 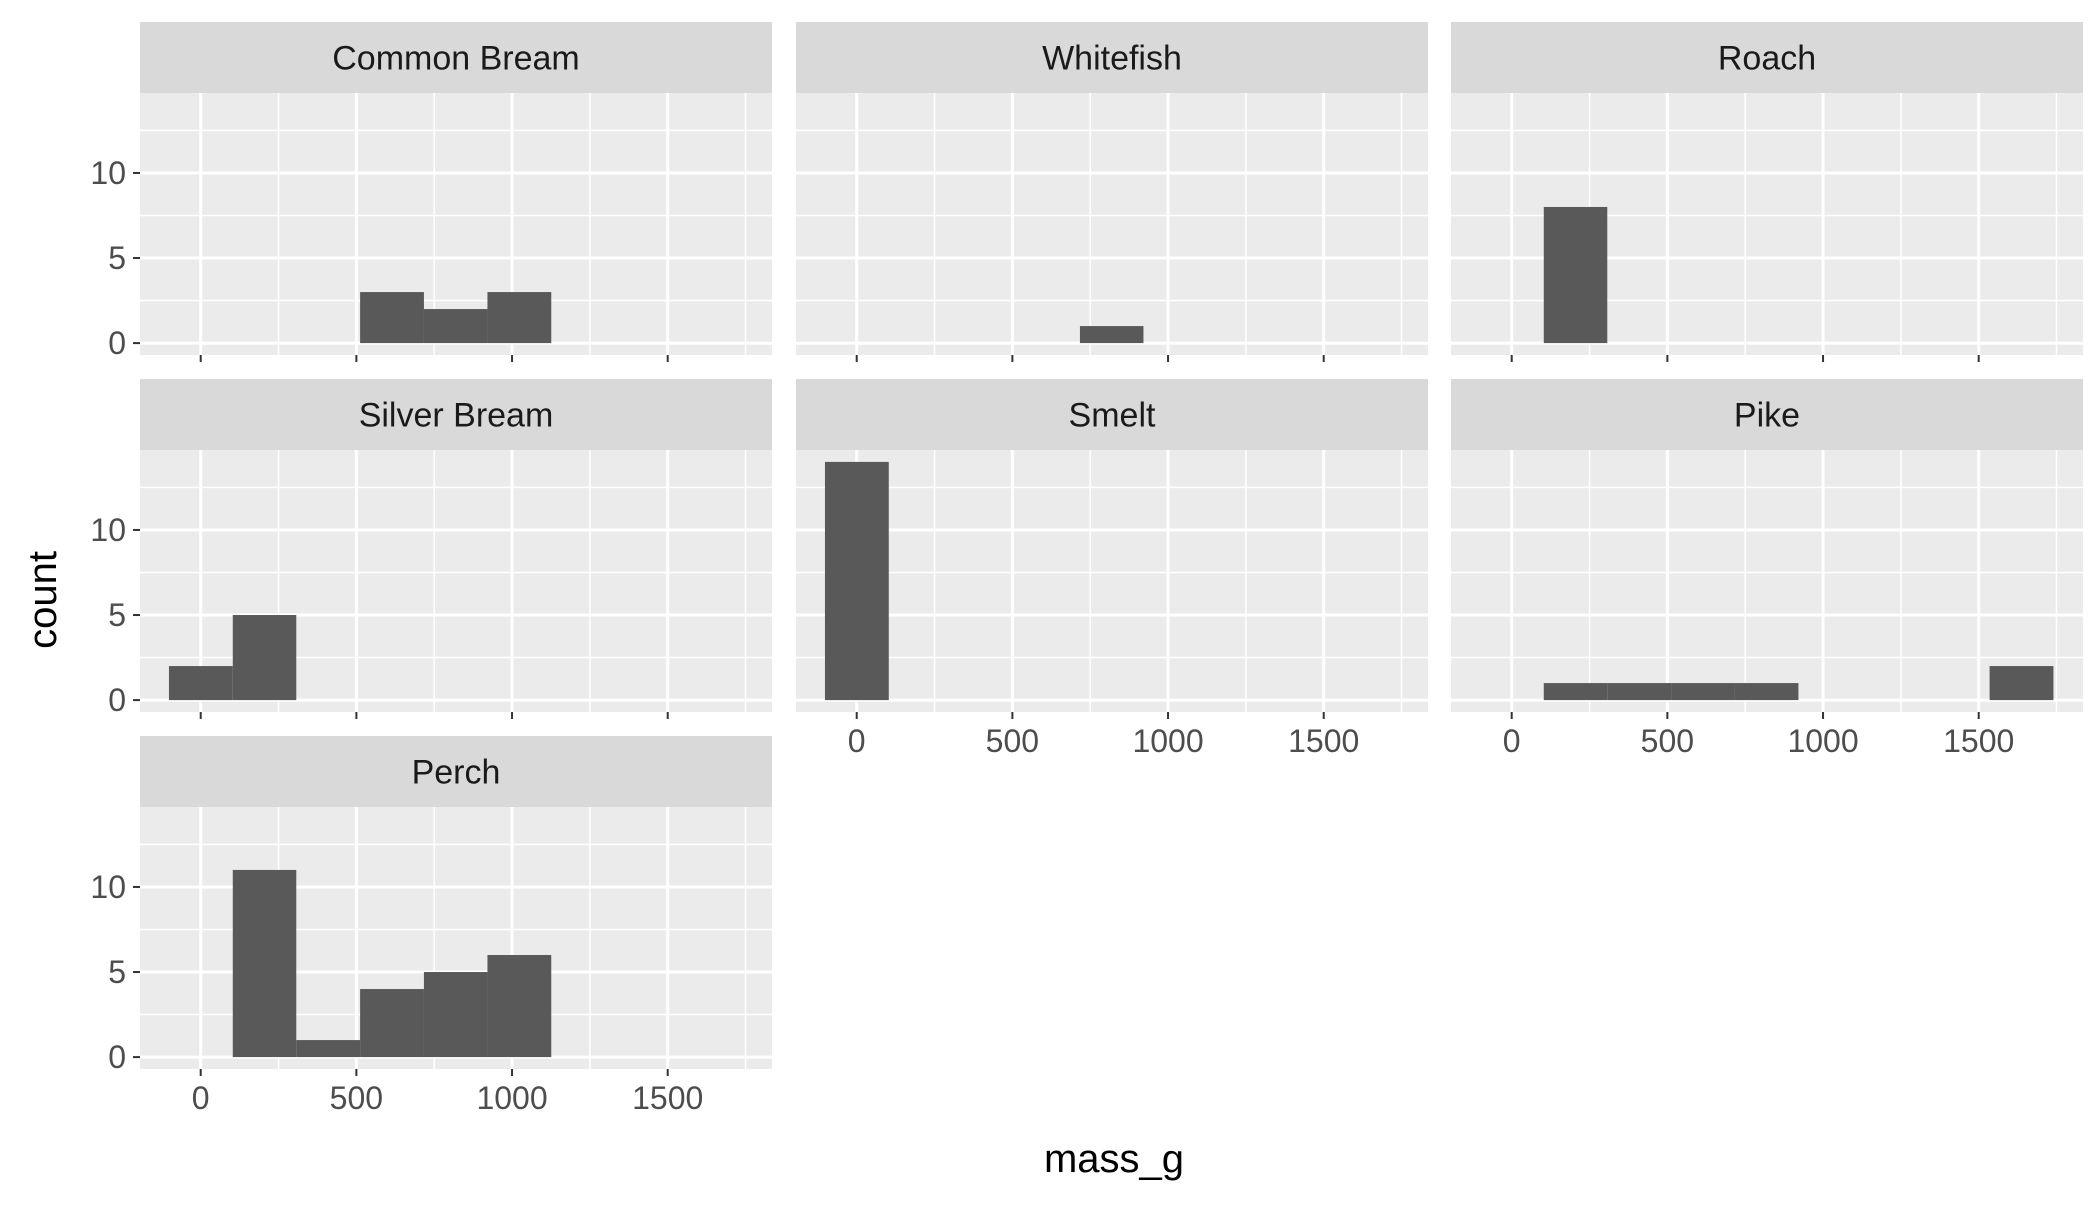 I want to click on facet-strip-label: Roach, so click(x=1767, y=59).